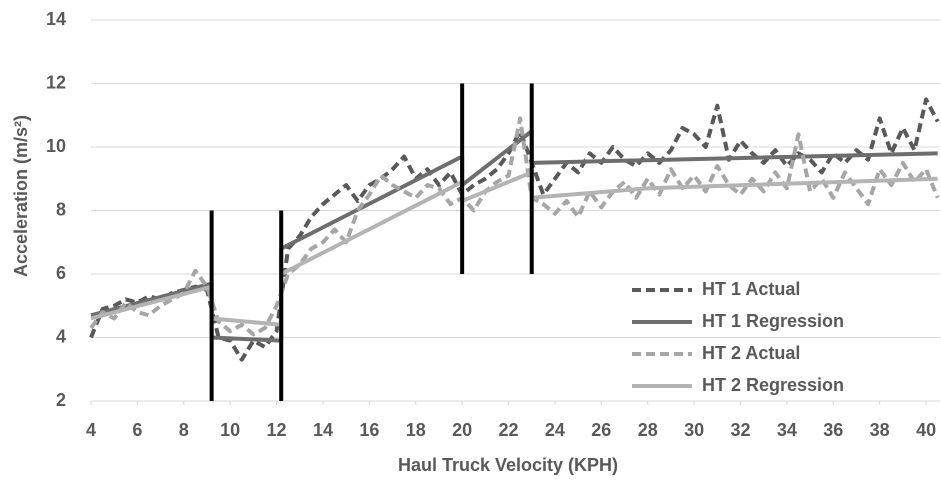  What do you see at coordinates (833, 430) in the screenshot?
I see `x-tick-label: 36` at bounding box center [833, 430].